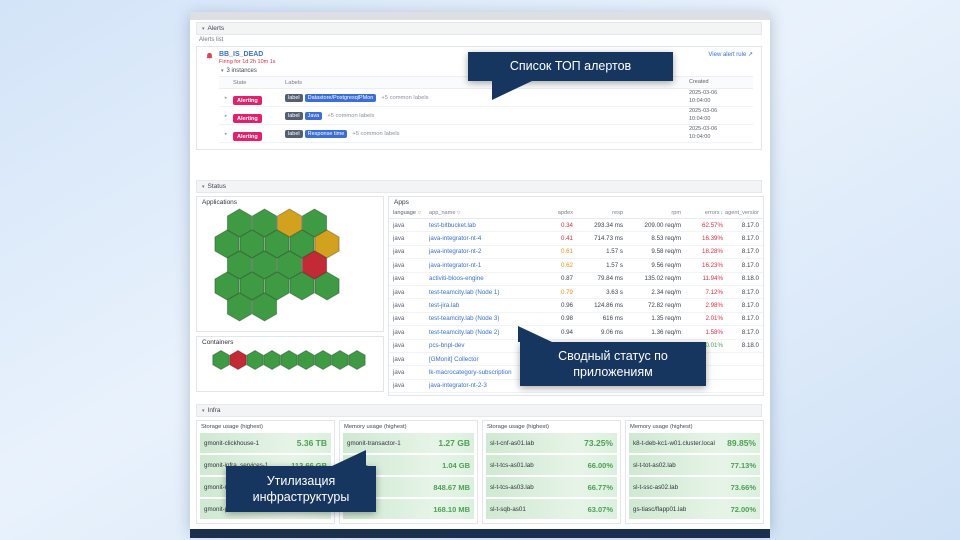  Describe the element at coordinates (479, 28) in the screenshot. I see `section-header-alerts: ▾ Alerts` at that location.